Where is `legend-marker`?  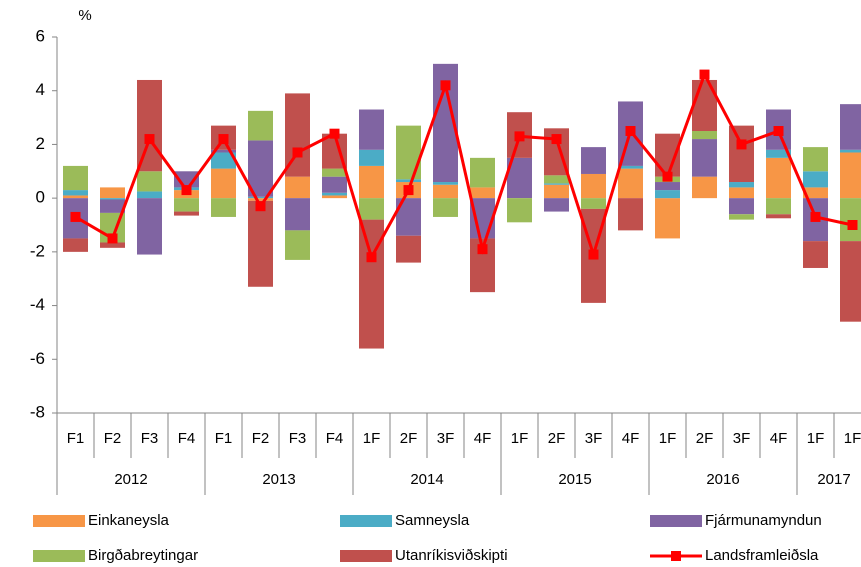
legend-marker is located at coordinates (676, 556).